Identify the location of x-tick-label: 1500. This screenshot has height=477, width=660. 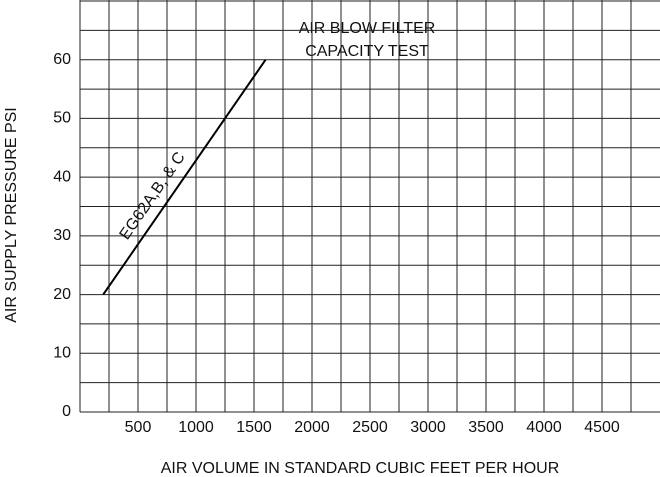
(254, 427).